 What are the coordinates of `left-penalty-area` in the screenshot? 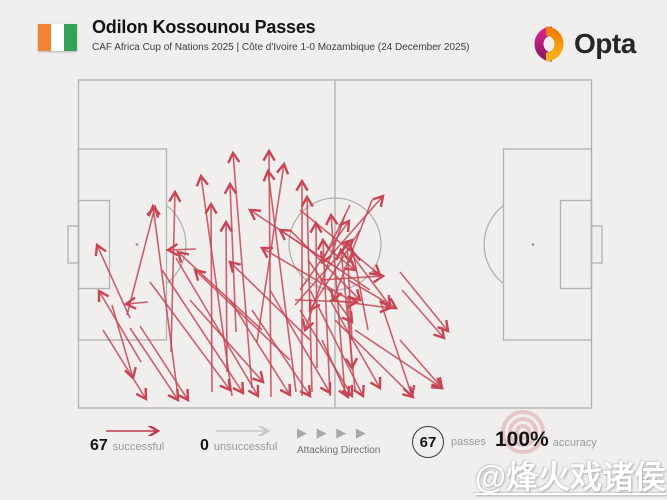 It's located at (122, 244).